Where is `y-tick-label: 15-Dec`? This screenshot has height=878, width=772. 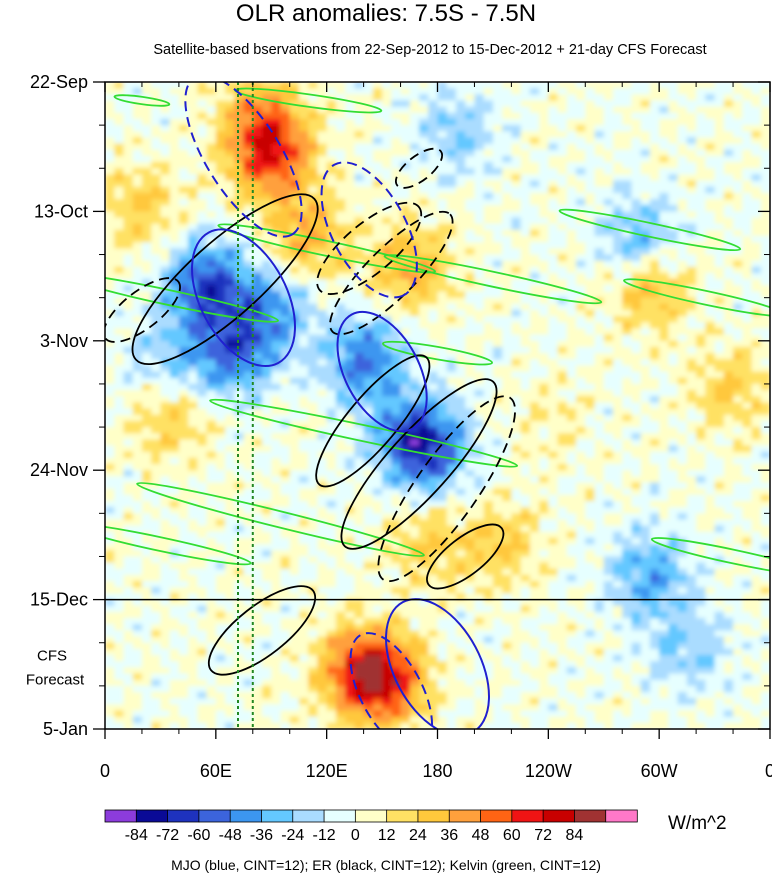
y-tick-label: 15-Dec is located at coordinates (59, 600).